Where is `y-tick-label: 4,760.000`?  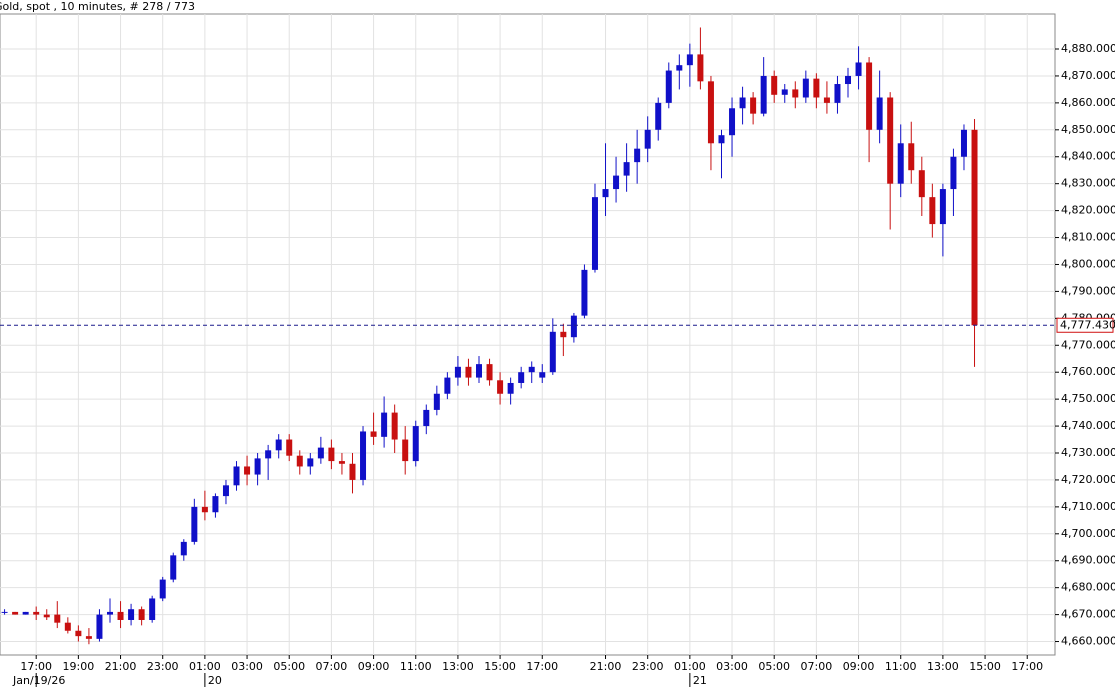 y-tick-label: 4,760.000 is located at coordinates (1088, 371).